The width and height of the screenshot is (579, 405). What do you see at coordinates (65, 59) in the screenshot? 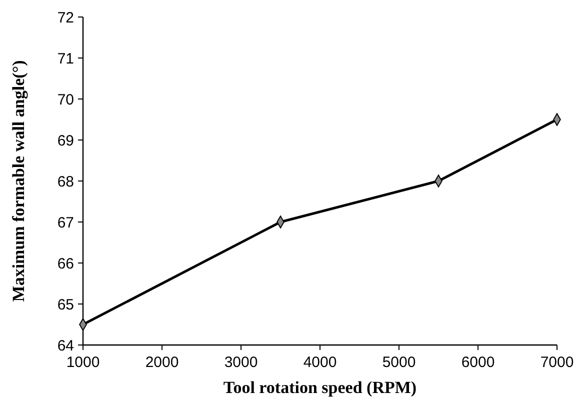
I see `y-tick-label: 71` at bounding box center [65, 59].